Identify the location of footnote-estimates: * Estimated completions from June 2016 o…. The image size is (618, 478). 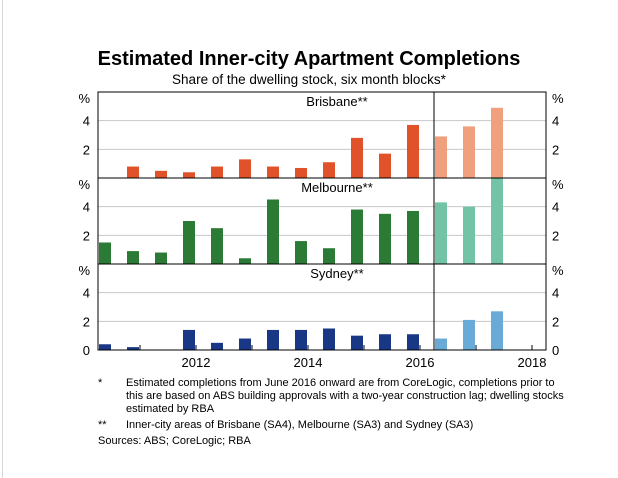
(333, 396).